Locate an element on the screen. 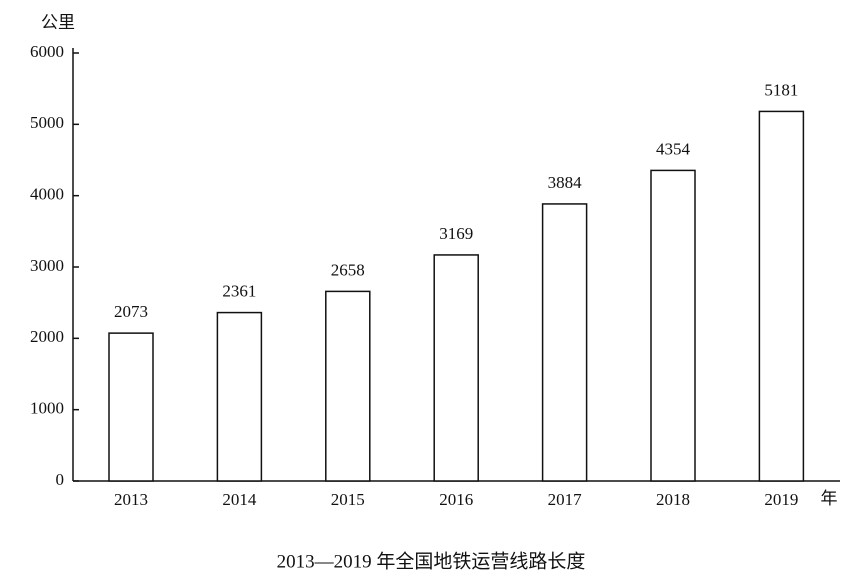 The width and height of the screenshot is (862, 585). x-tick-label: 2013 is located at coordinates (131, 499).